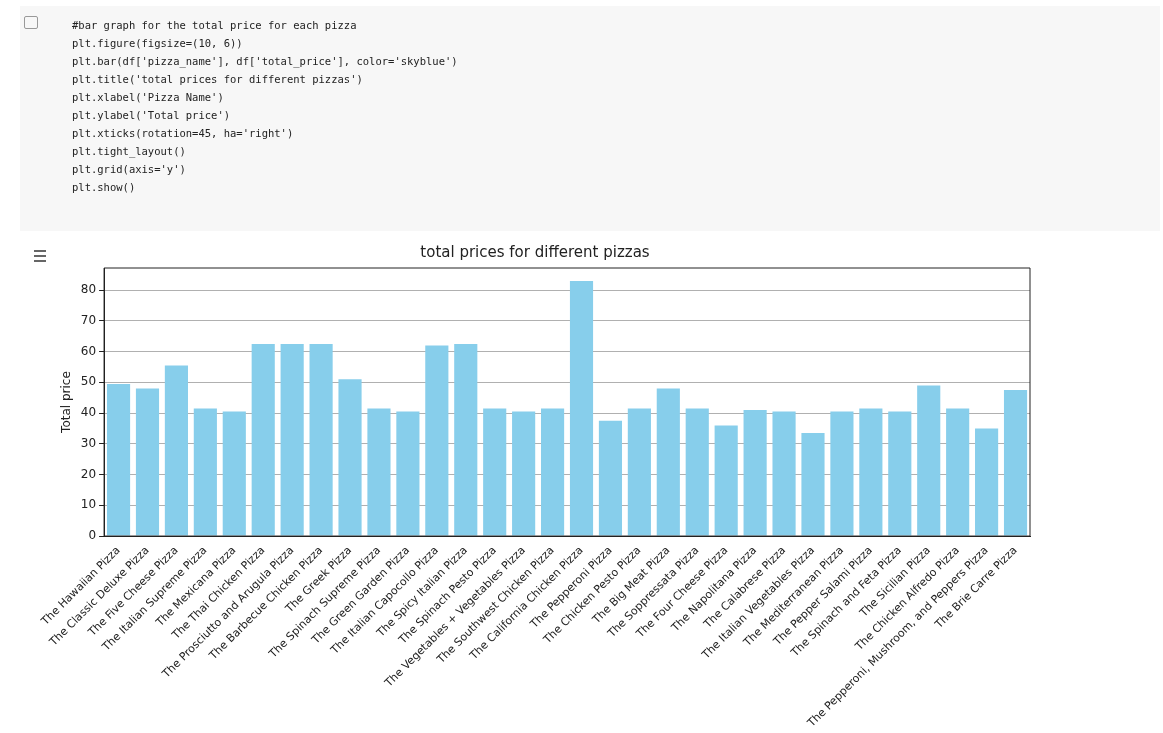  Describe the element at coordinates (129, 169) in the screenshot. I see `text: plt.grid(axis='y')` at that location.